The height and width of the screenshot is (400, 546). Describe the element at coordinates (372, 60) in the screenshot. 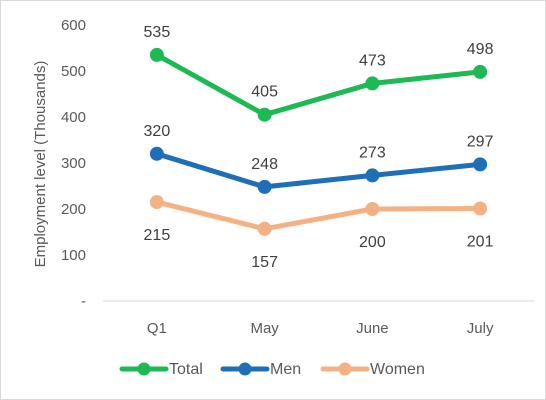

I see `data-label-total-june: 473` at that location.